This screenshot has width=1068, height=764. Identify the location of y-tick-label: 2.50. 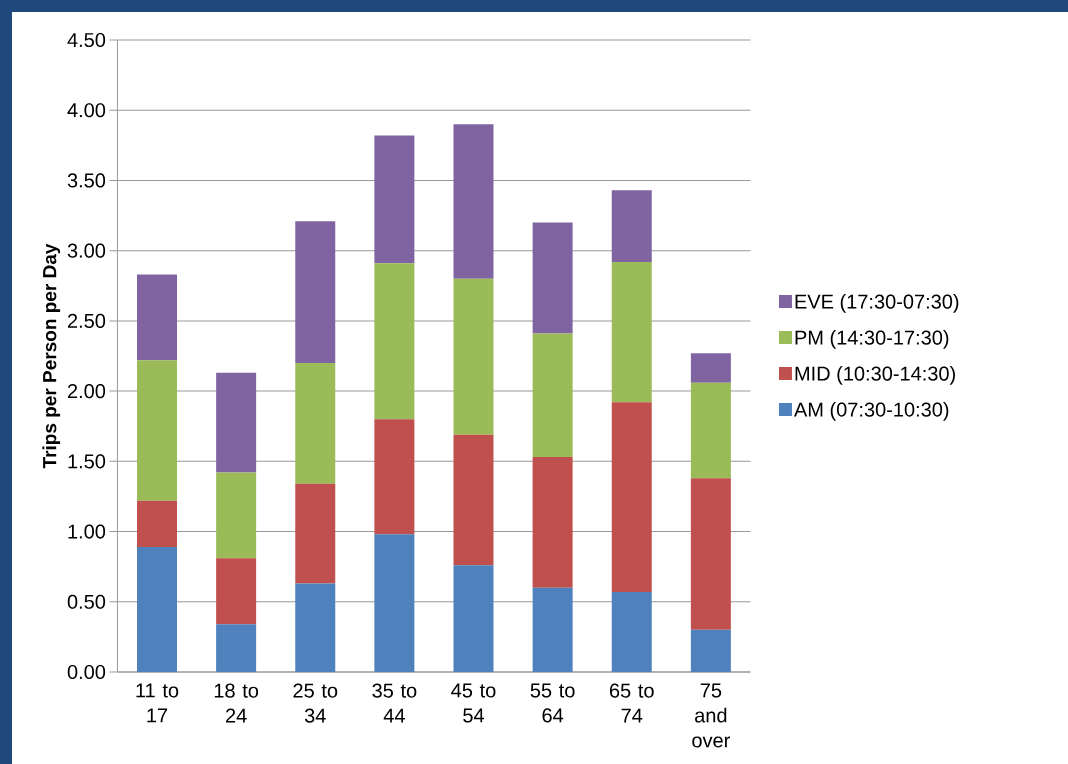
(86, 320).